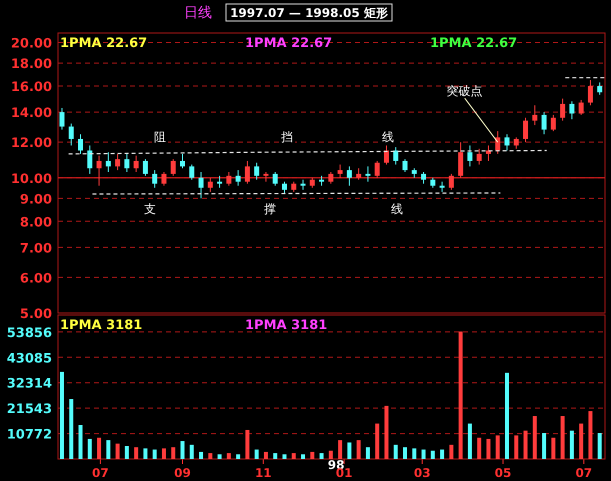  I want to click on y-tick-label: 53856, so click(29, 333).